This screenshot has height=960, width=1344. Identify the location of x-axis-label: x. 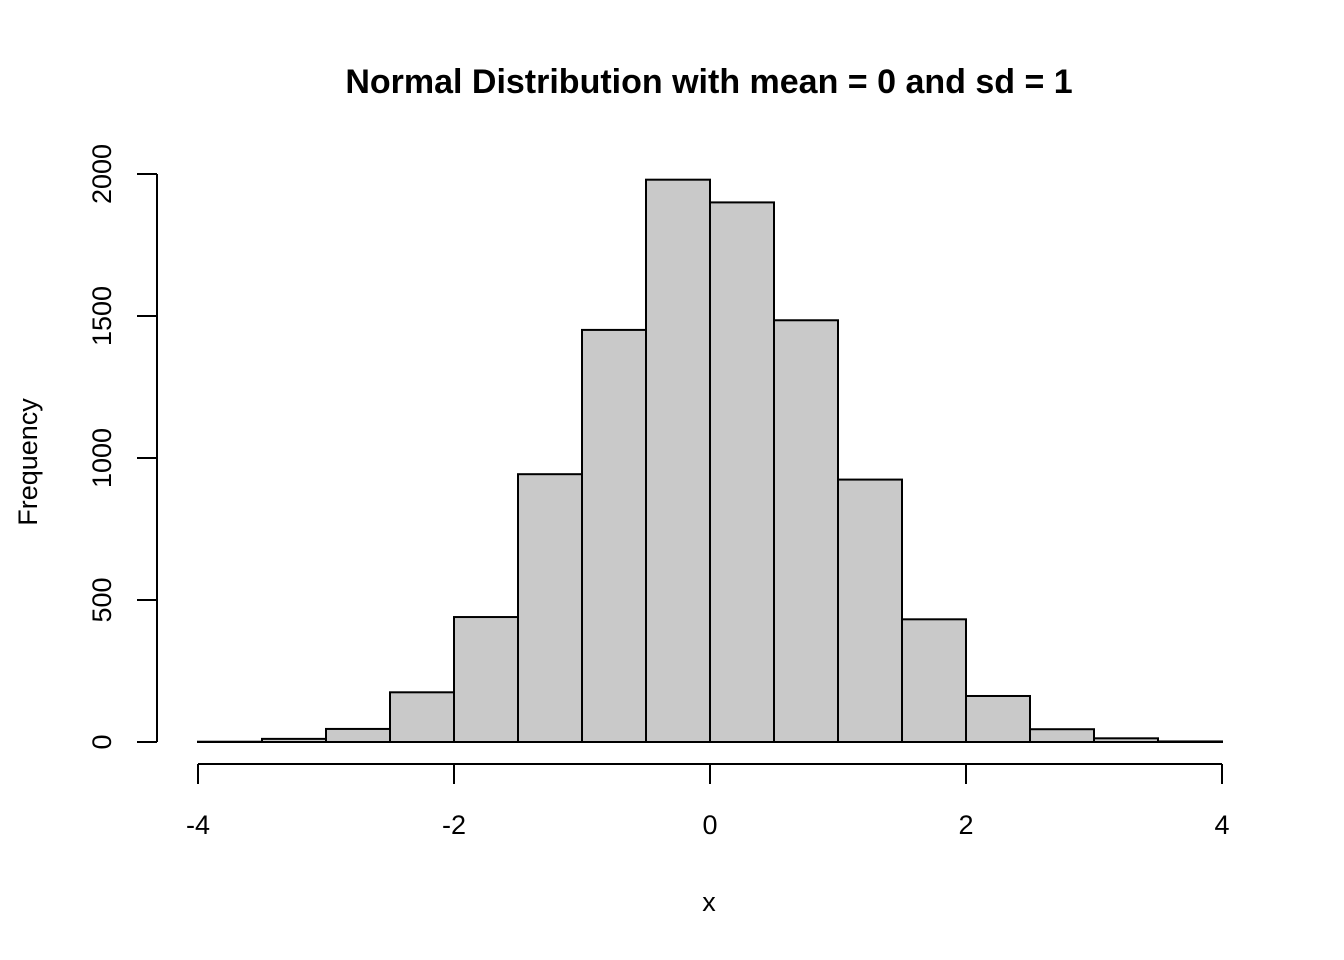
(709, 902).